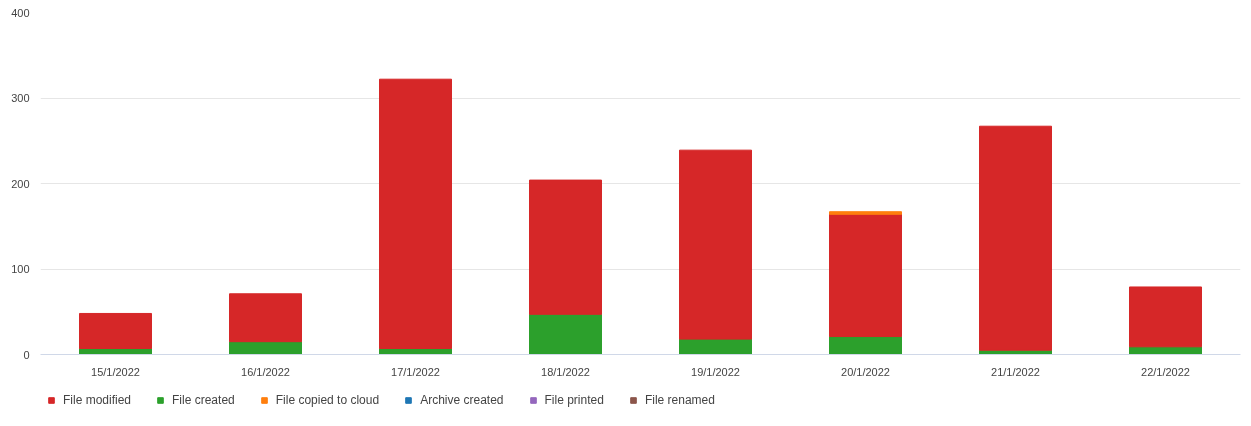 Image resolution: width=1251 pixels, height=426 pixels. I want to click on legend-label: Archive created, so click(462, 400).